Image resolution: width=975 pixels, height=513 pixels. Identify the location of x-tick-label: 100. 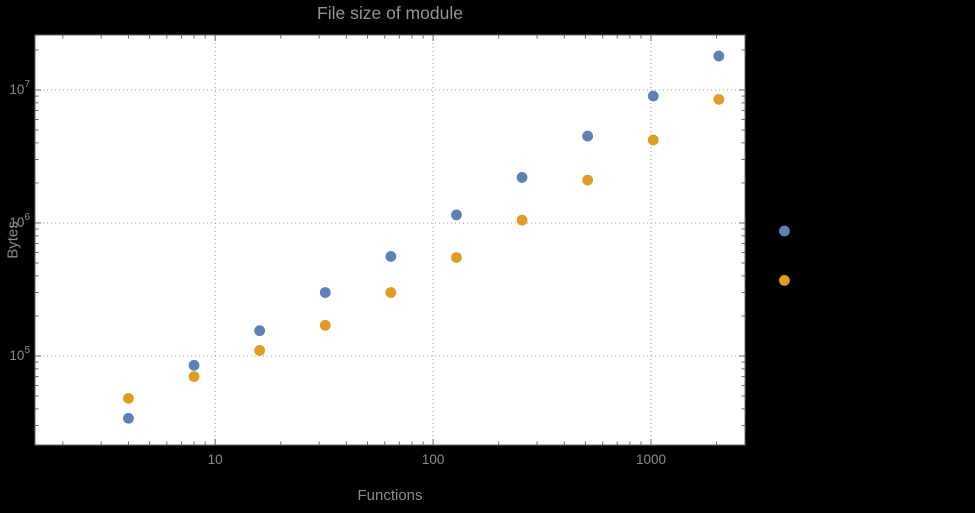
(433, 459).